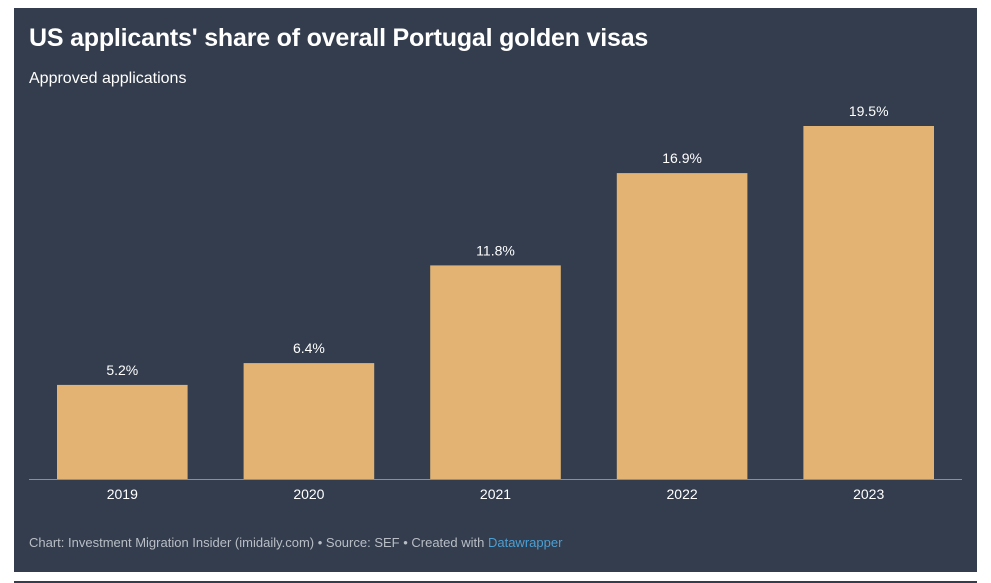 The height and width of the screenshot is (583, 991). What do you see at coordinates (868, 494) in the screenshot?
I see `x-tick-label-2023: 2023` at bounding box center [868, 494].